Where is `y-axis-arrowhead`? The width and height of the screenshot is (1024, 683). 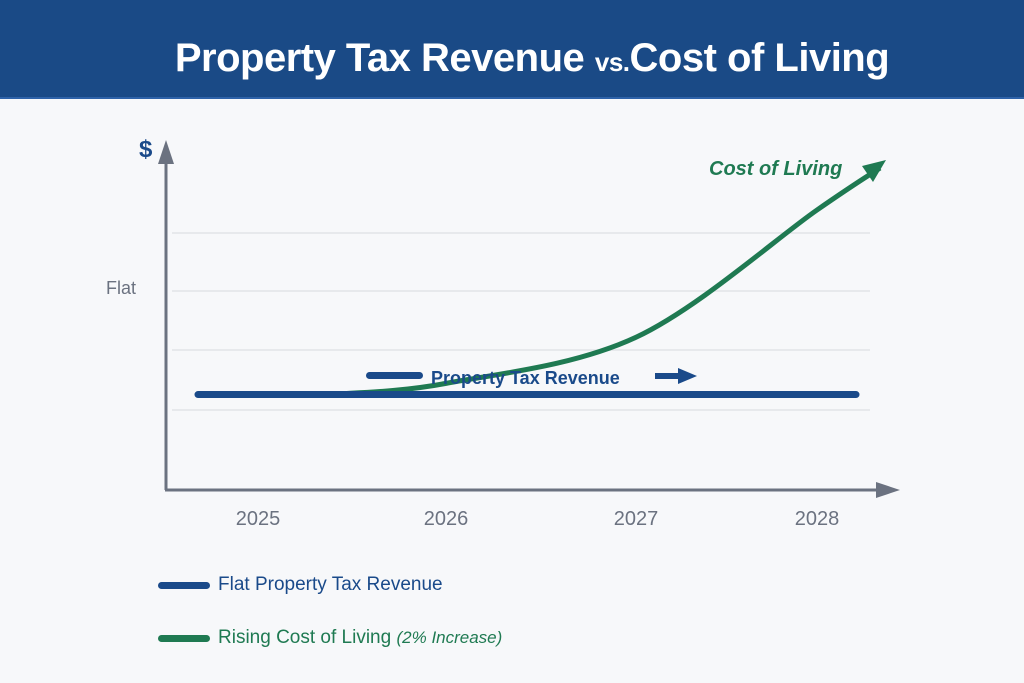
y-axis-arrowhead is located at coordinates (166, 152).